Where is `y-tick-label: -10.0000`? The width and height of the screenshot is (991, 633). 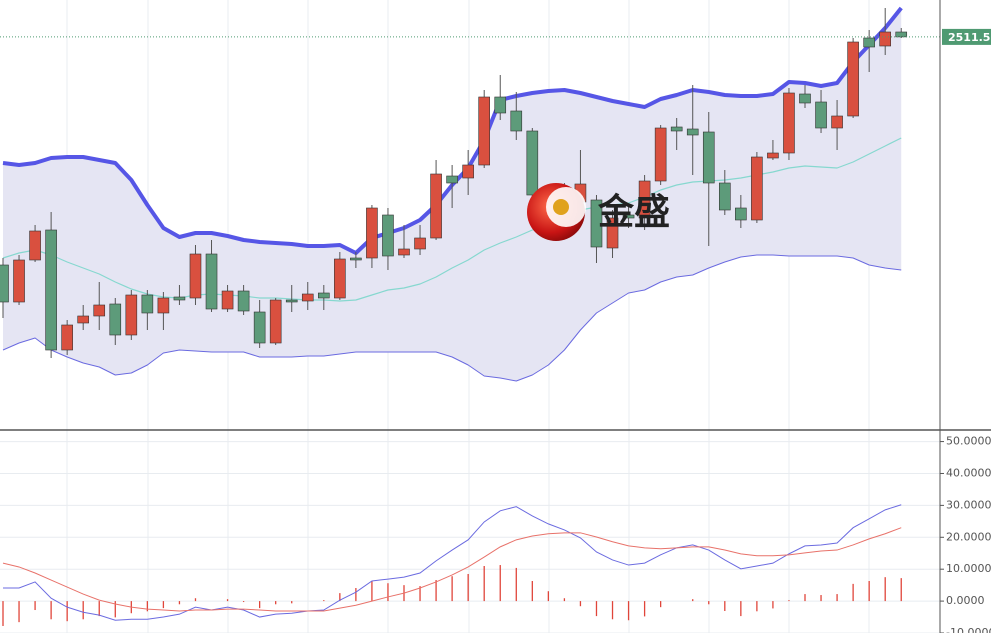
y-tick-label: -10.0000 is located at coordinates (968, 629).